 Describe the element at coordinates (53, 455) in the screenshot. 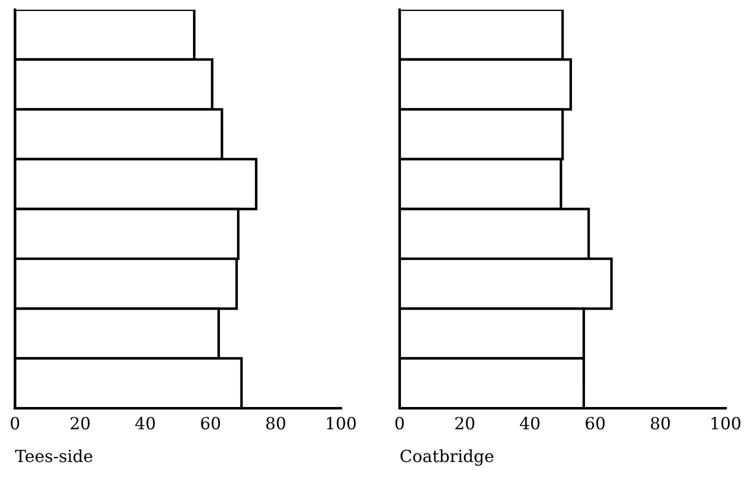

I see `x-axis-title: Tees-side` at that location.